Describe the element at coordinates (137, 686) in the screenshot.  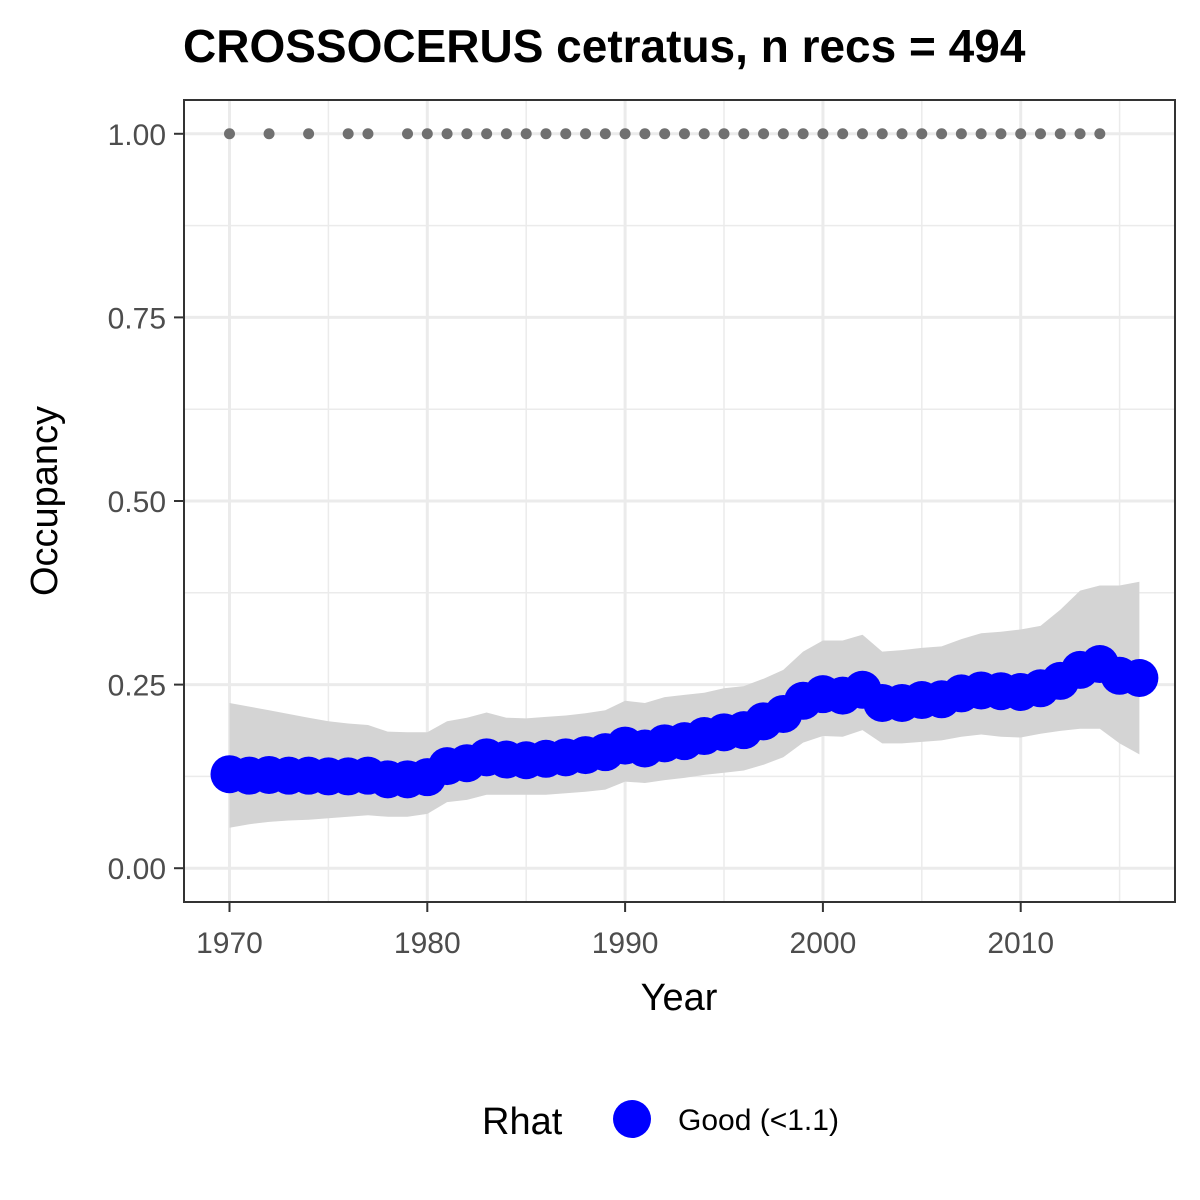
I see `y-tick-label: 0.25` at that location.